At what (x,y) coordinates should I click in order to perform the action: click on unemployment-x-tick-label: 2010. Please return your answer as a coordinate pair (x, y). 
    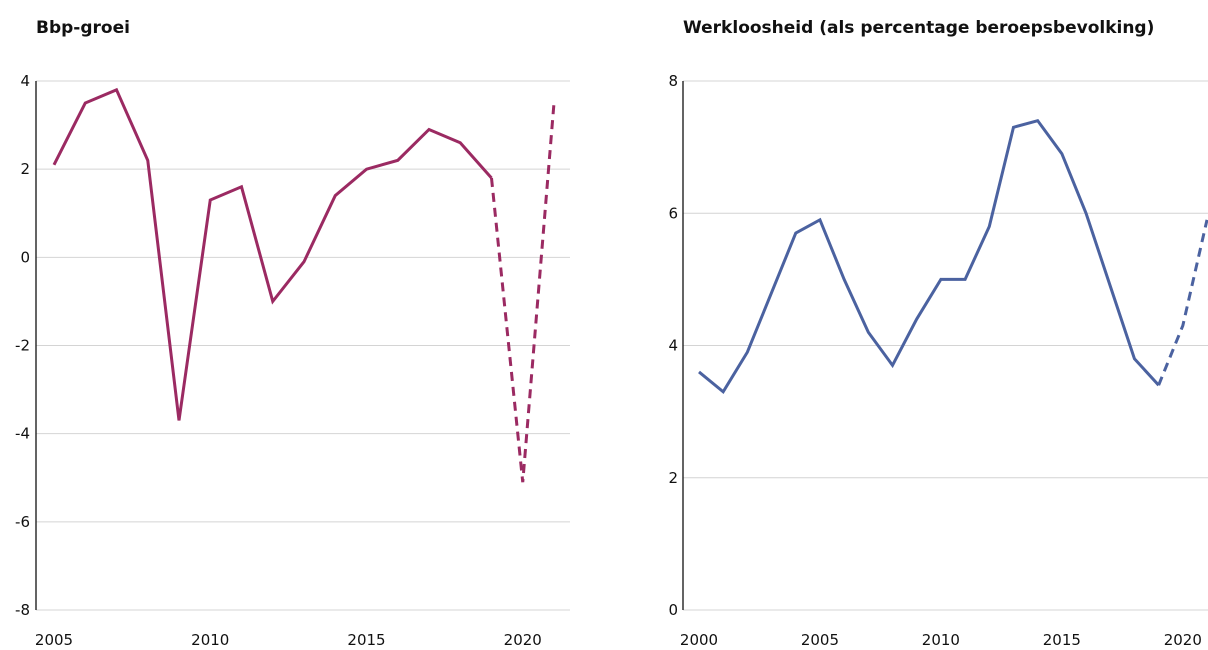
    Looking at the image, I should click on (941, 640).